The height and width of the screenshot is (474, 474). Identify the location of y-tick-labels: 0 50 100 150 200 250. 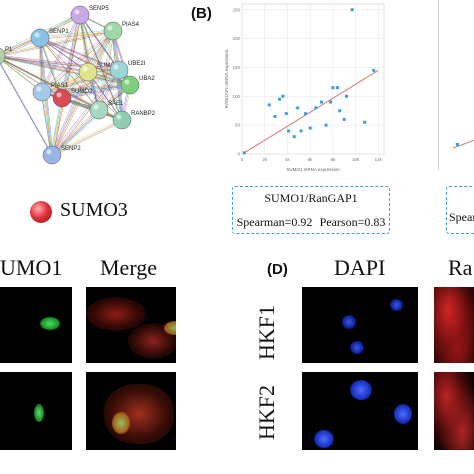
(236, 81).